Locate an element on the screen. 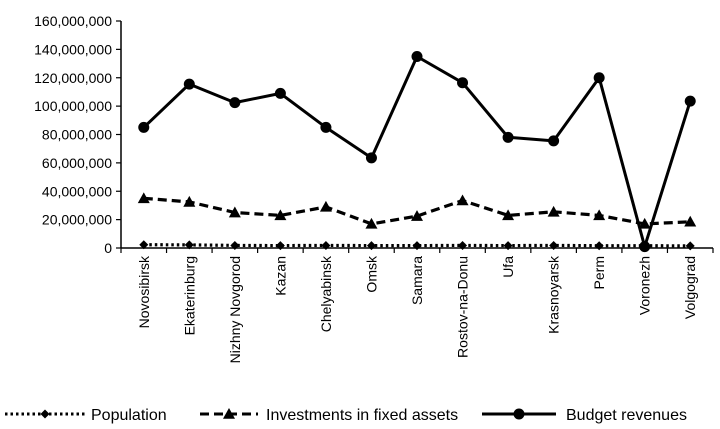 The image size is (720, 429). x-tick-label: Volgograd is located at coordinates (690, 287).